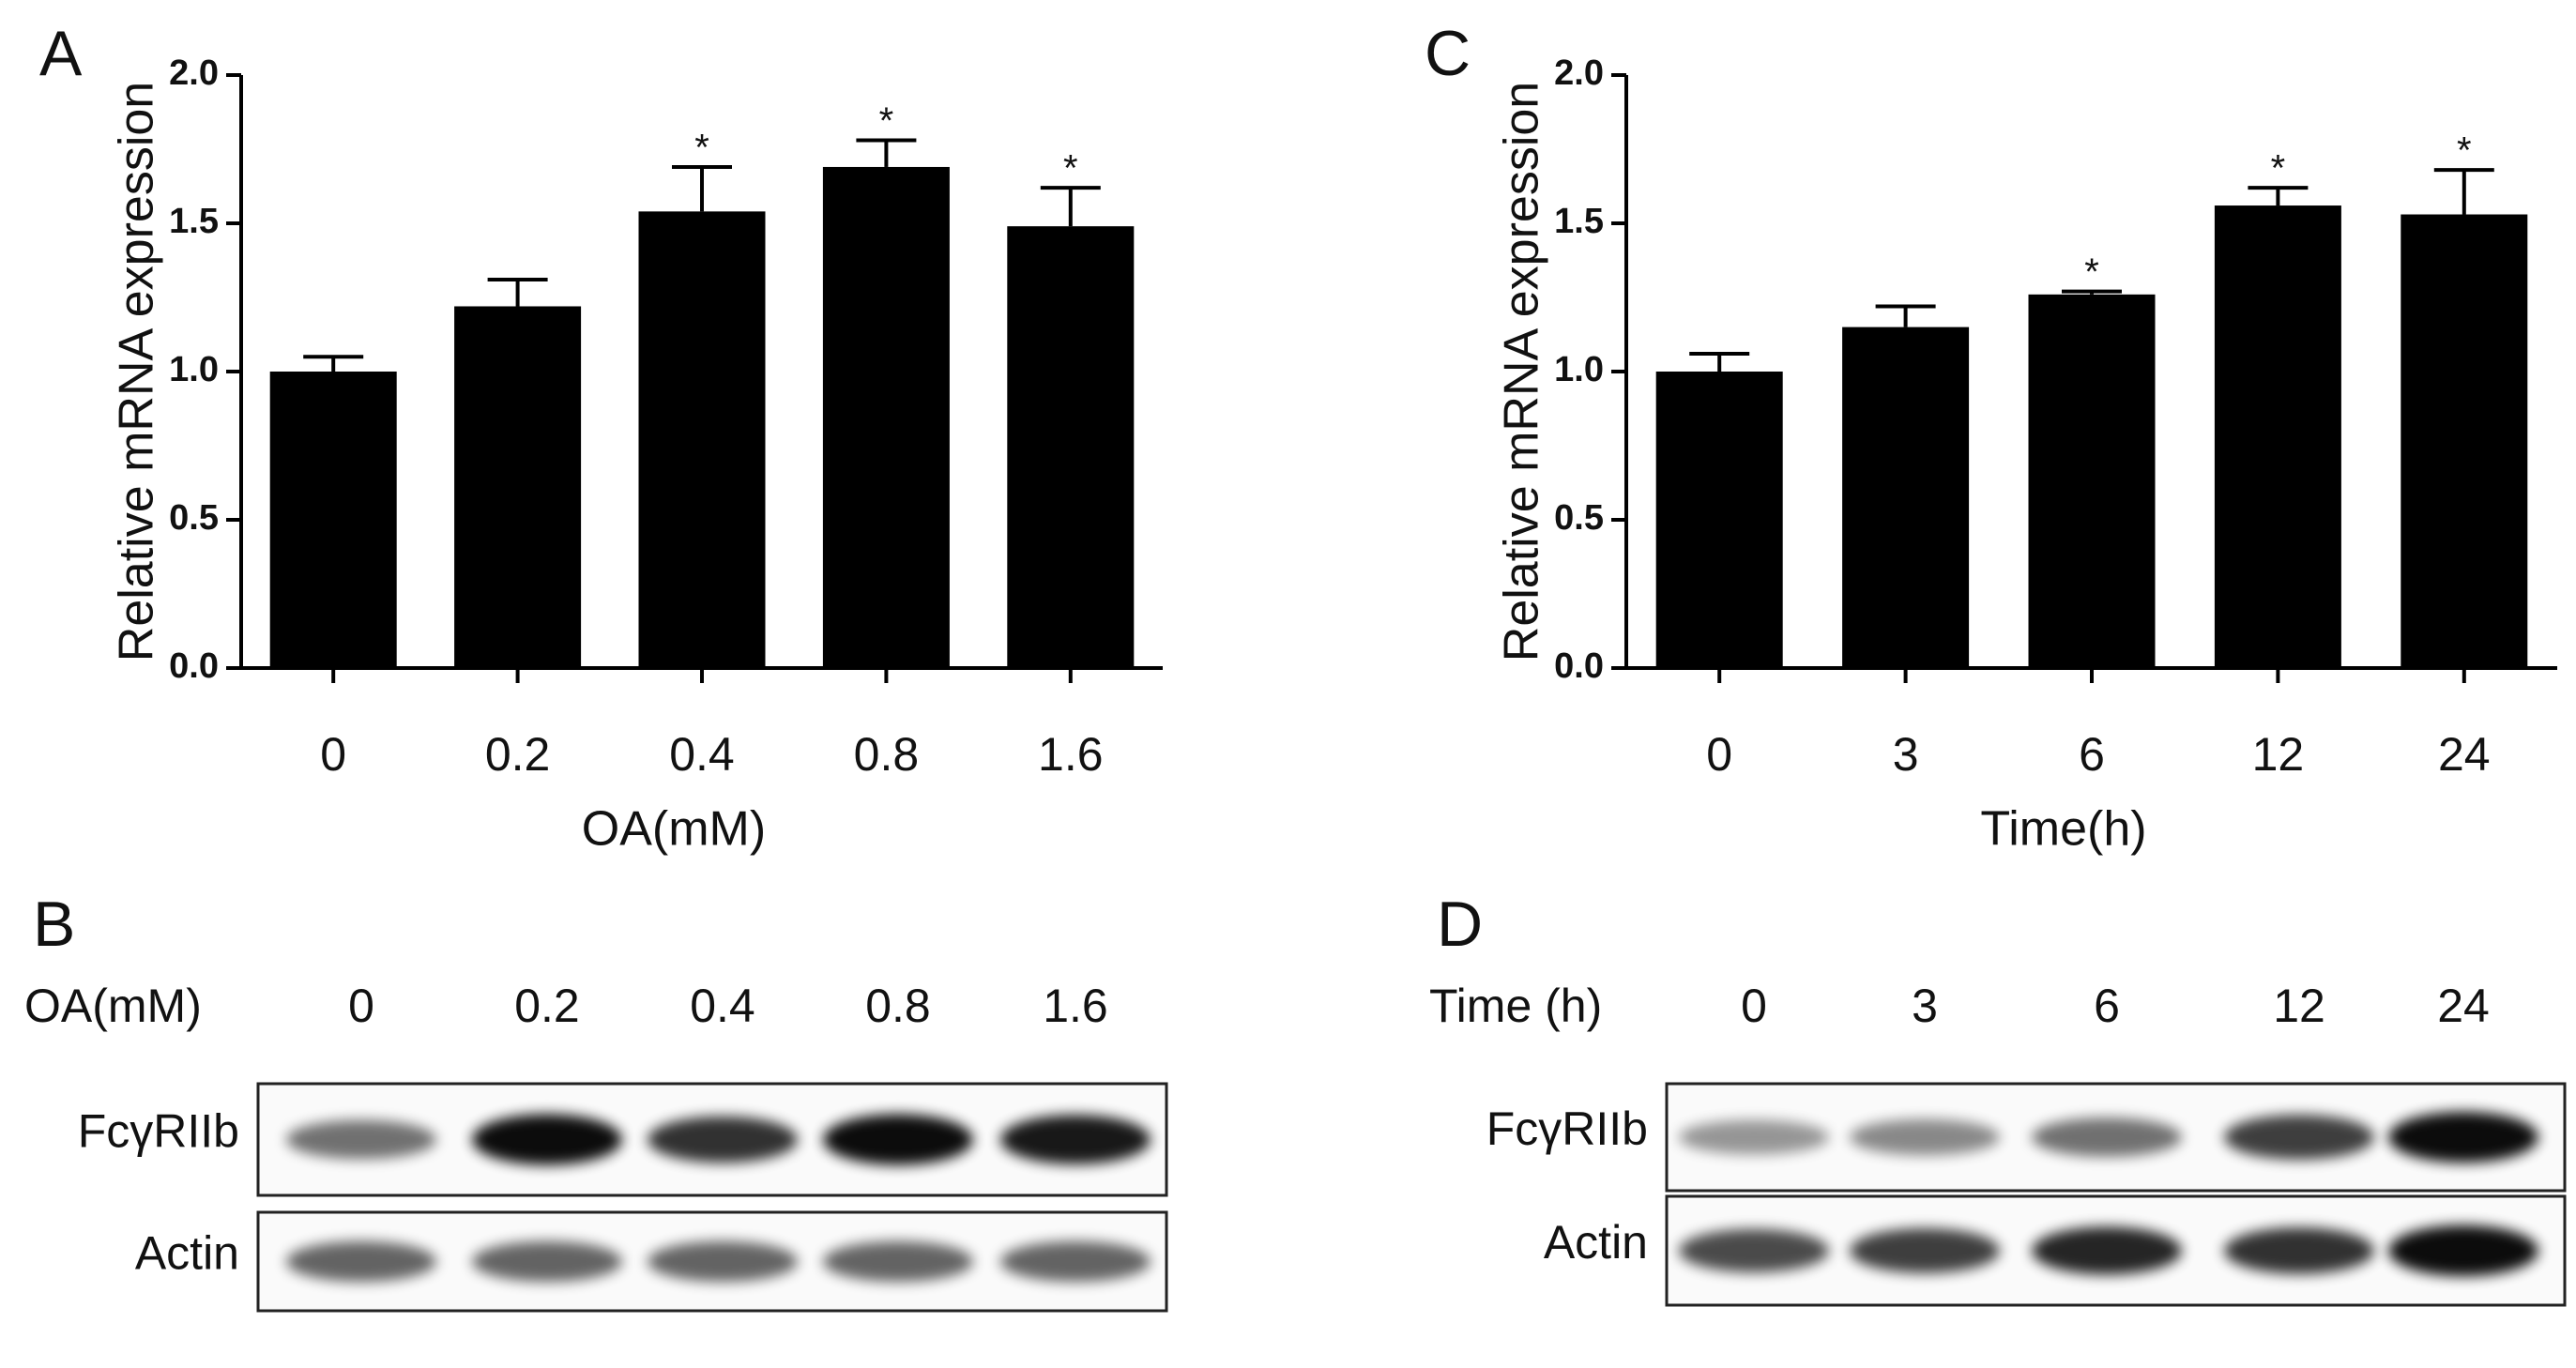  What do you see at coordinates (1925, 1006) in the screenshot?
I see `lane-label: 3` at bounding box center [1925, 1006].